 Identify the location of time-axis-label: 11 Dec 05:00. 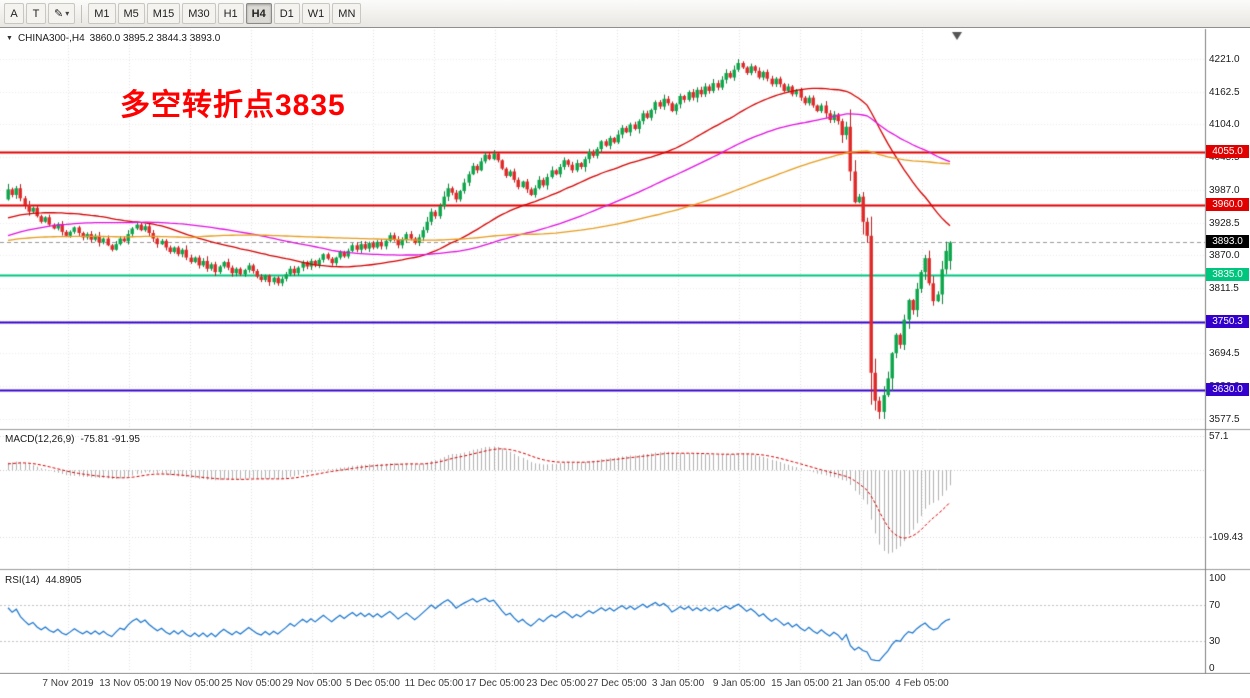
(434, 683).